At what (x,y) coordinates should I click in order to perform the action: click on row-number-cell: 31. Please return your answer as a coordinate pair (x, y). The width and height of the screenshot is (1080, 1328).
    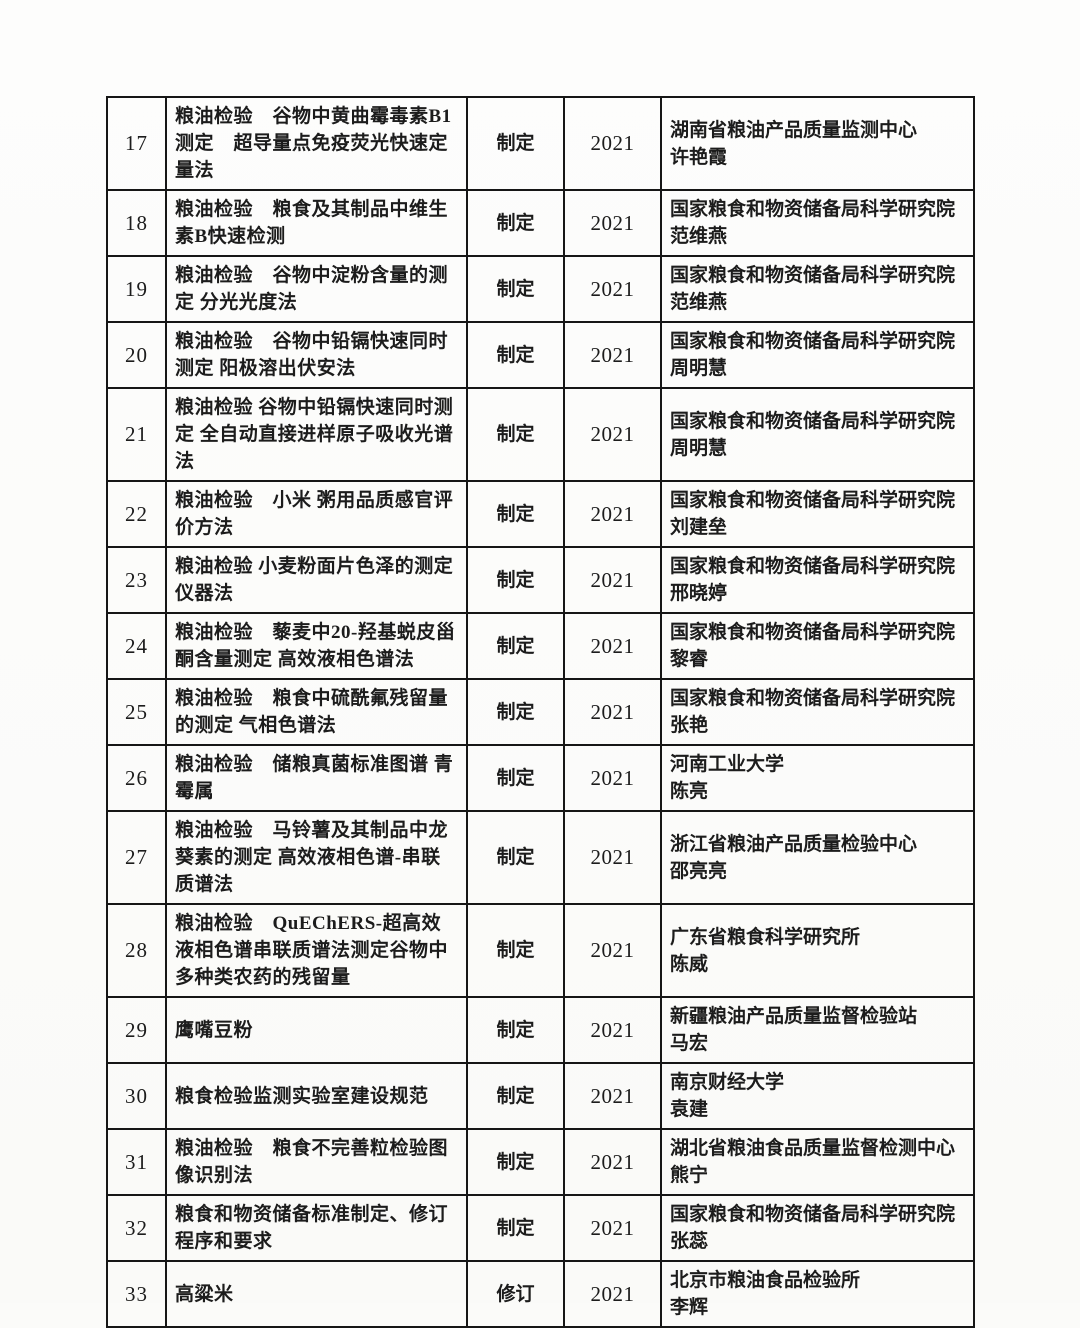
    Looking at the image, I should click on (136, 1162).